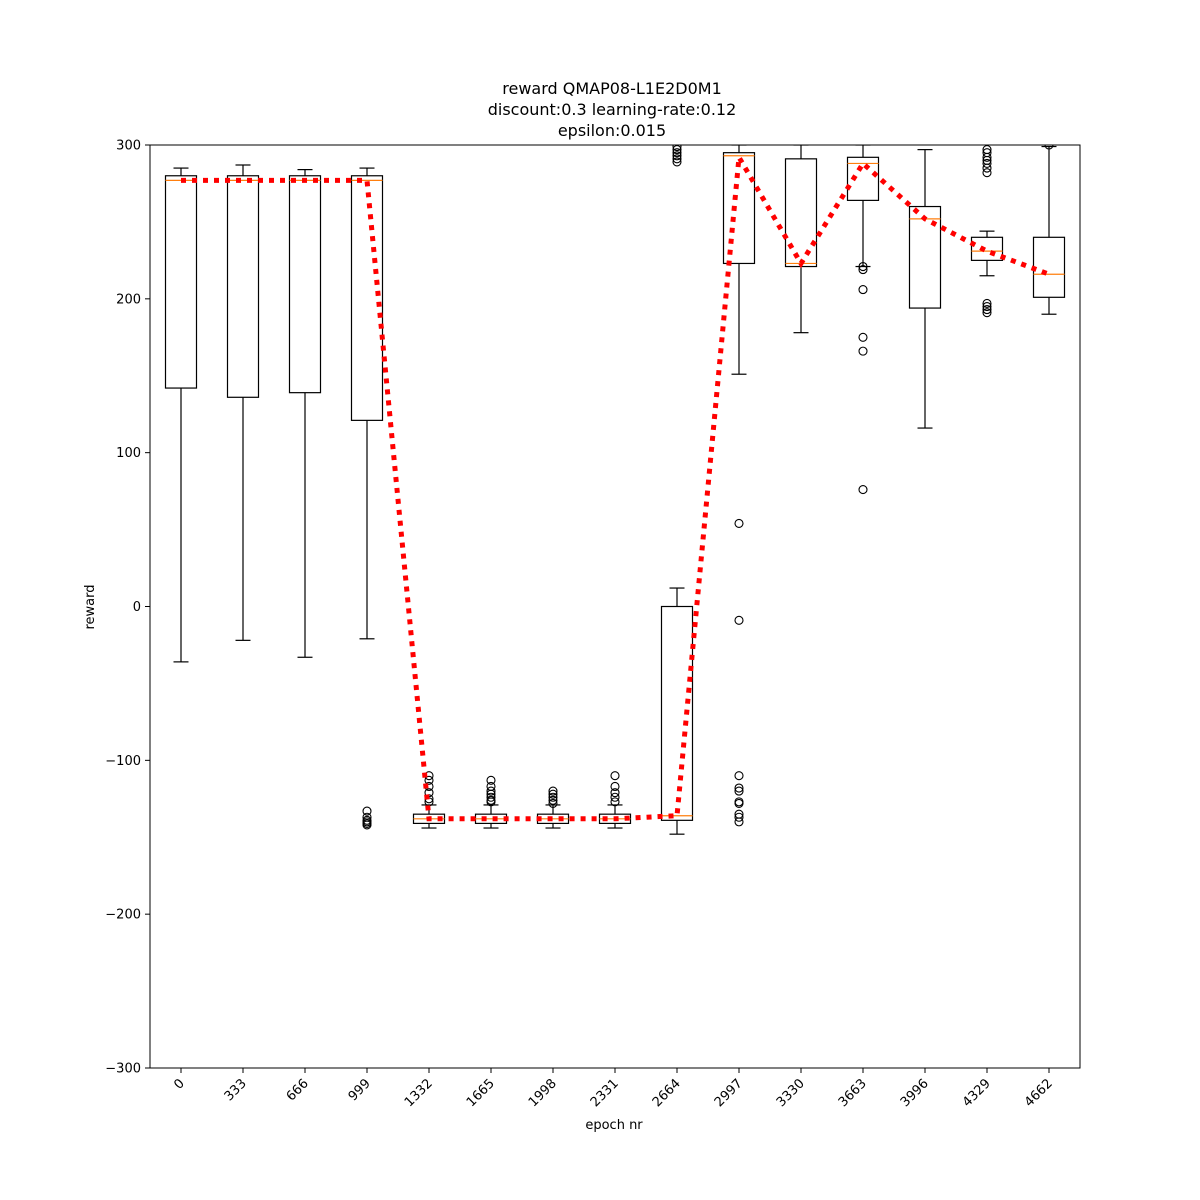 The height and width of the screenshot is (1200, 1200). I want to click on chart-title-line-1: reward QMAP08-L1E2D0M1, so click(612, 88).